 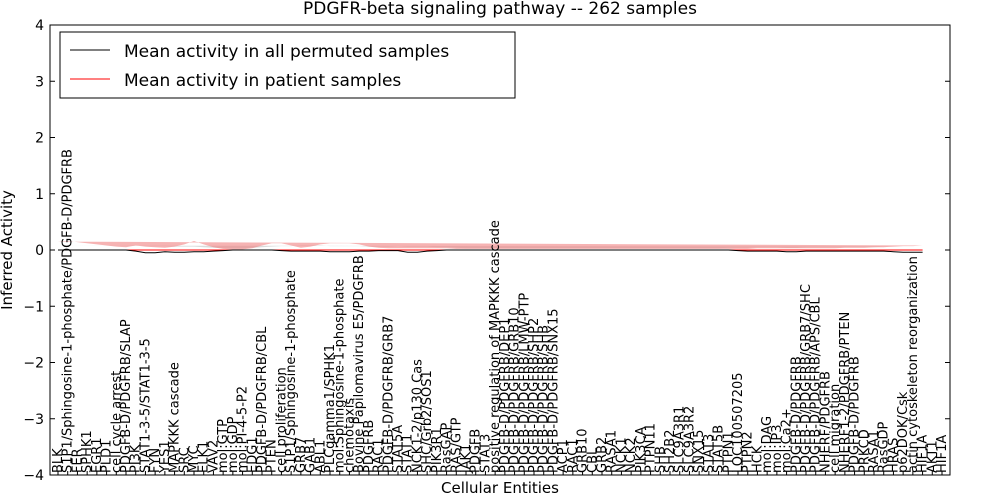 What do you see at coordinates (845, 392) in the screenshot?
I see `x-tick-label: NHERF1-2/PDGFRB/PTEN` at bounding box center [845, 392].